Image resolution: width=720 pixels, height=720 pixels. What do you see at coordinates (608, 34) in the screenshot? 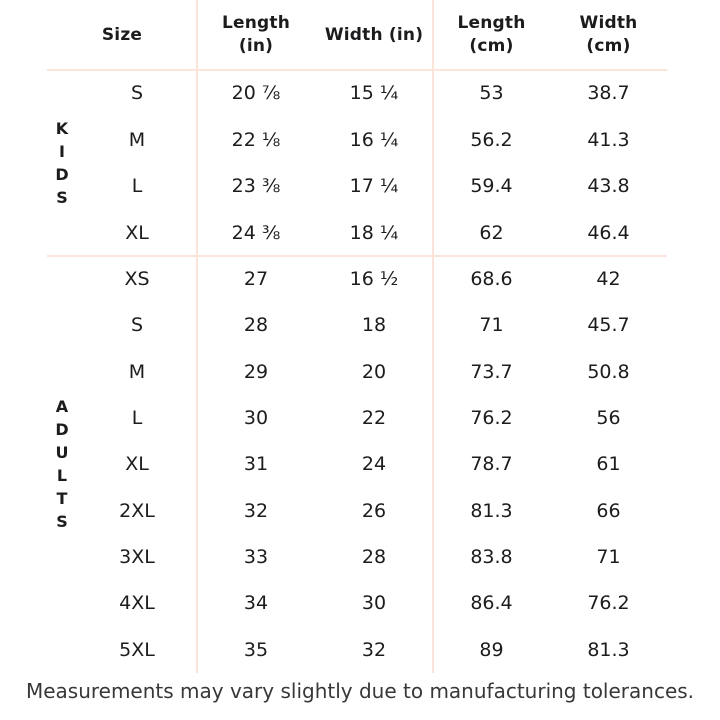
I see `header-col-width-cm: Width (cm)` at bounding box center [608, 34].